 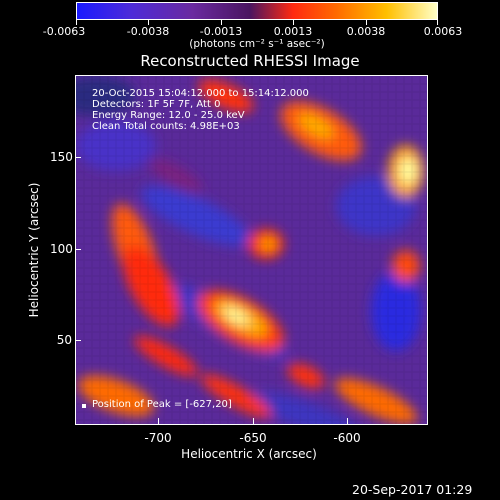 I want to click on colorbar-label: 0.0038, so click(x=366, y=31).